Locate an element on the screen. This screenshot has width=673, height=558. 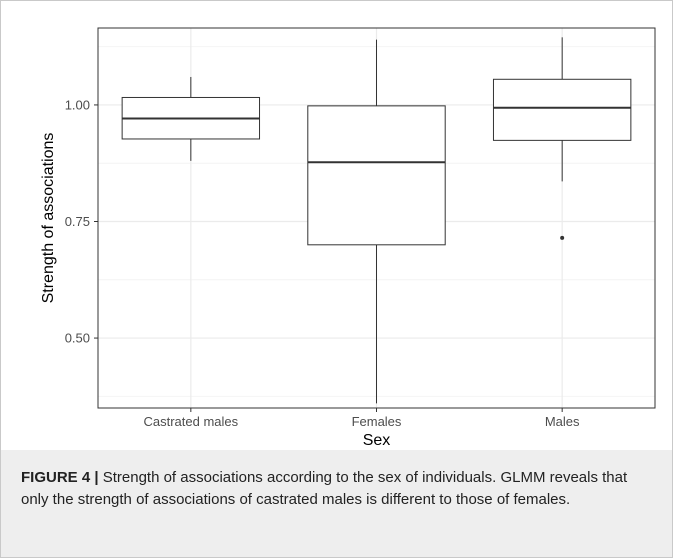
box-females is located at coordinates (376, 221).